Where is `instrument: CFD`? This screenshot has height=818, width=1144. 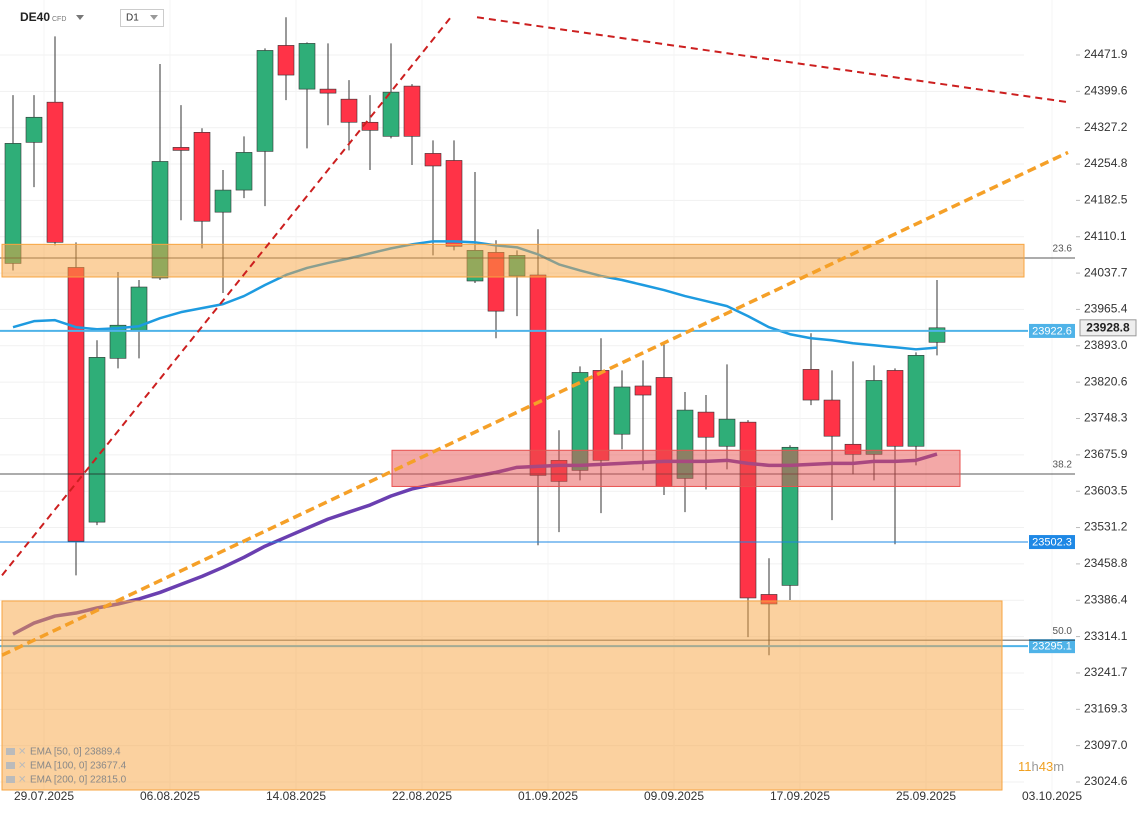 instrument: CFD is located at coordinates (59, 19).